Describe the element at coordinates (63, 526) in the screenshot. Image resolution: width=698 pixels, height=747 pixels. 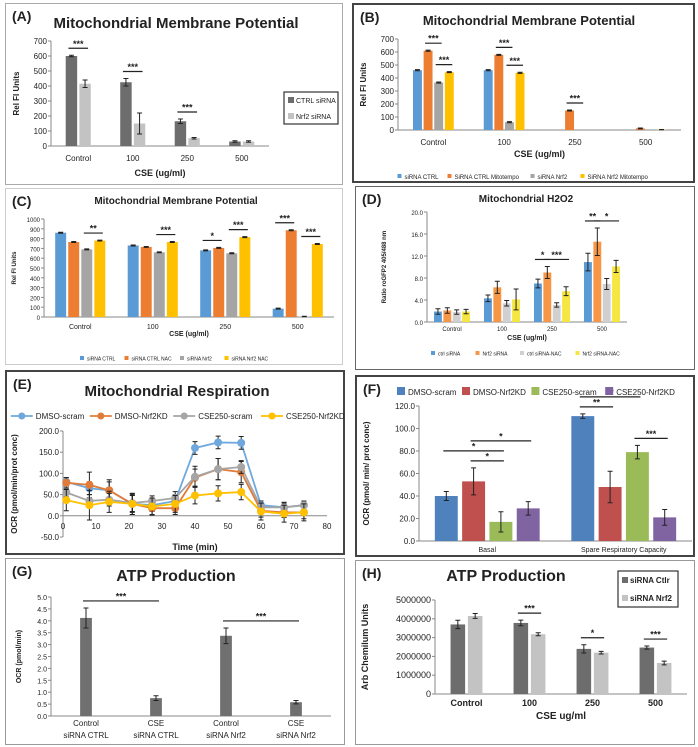
I see `x-tick-label: 0` at that location.